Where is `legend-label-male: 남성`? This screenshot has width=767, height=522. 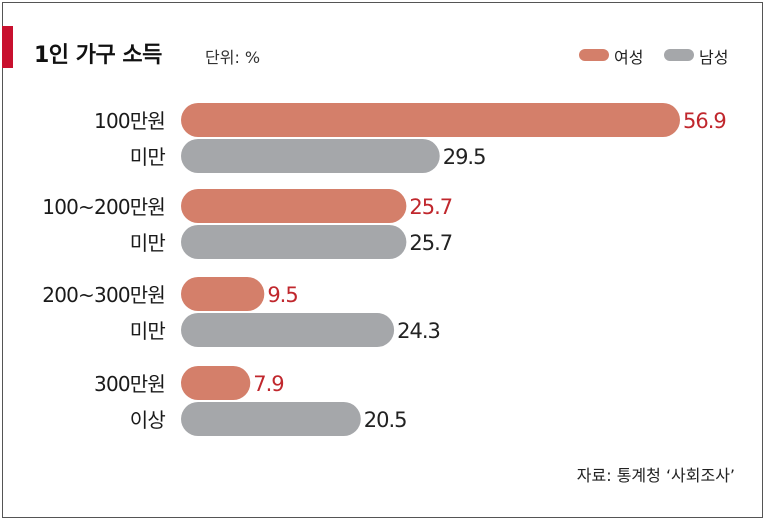
legend-label-male: 남성 is located at coordinates (714, 57).